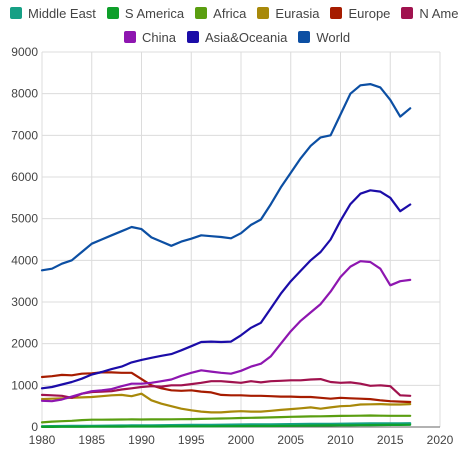  What do you see at coordinates (226, 425) in the screenshot?
I see `series-line-s-america` at bounding box center [226, 425].